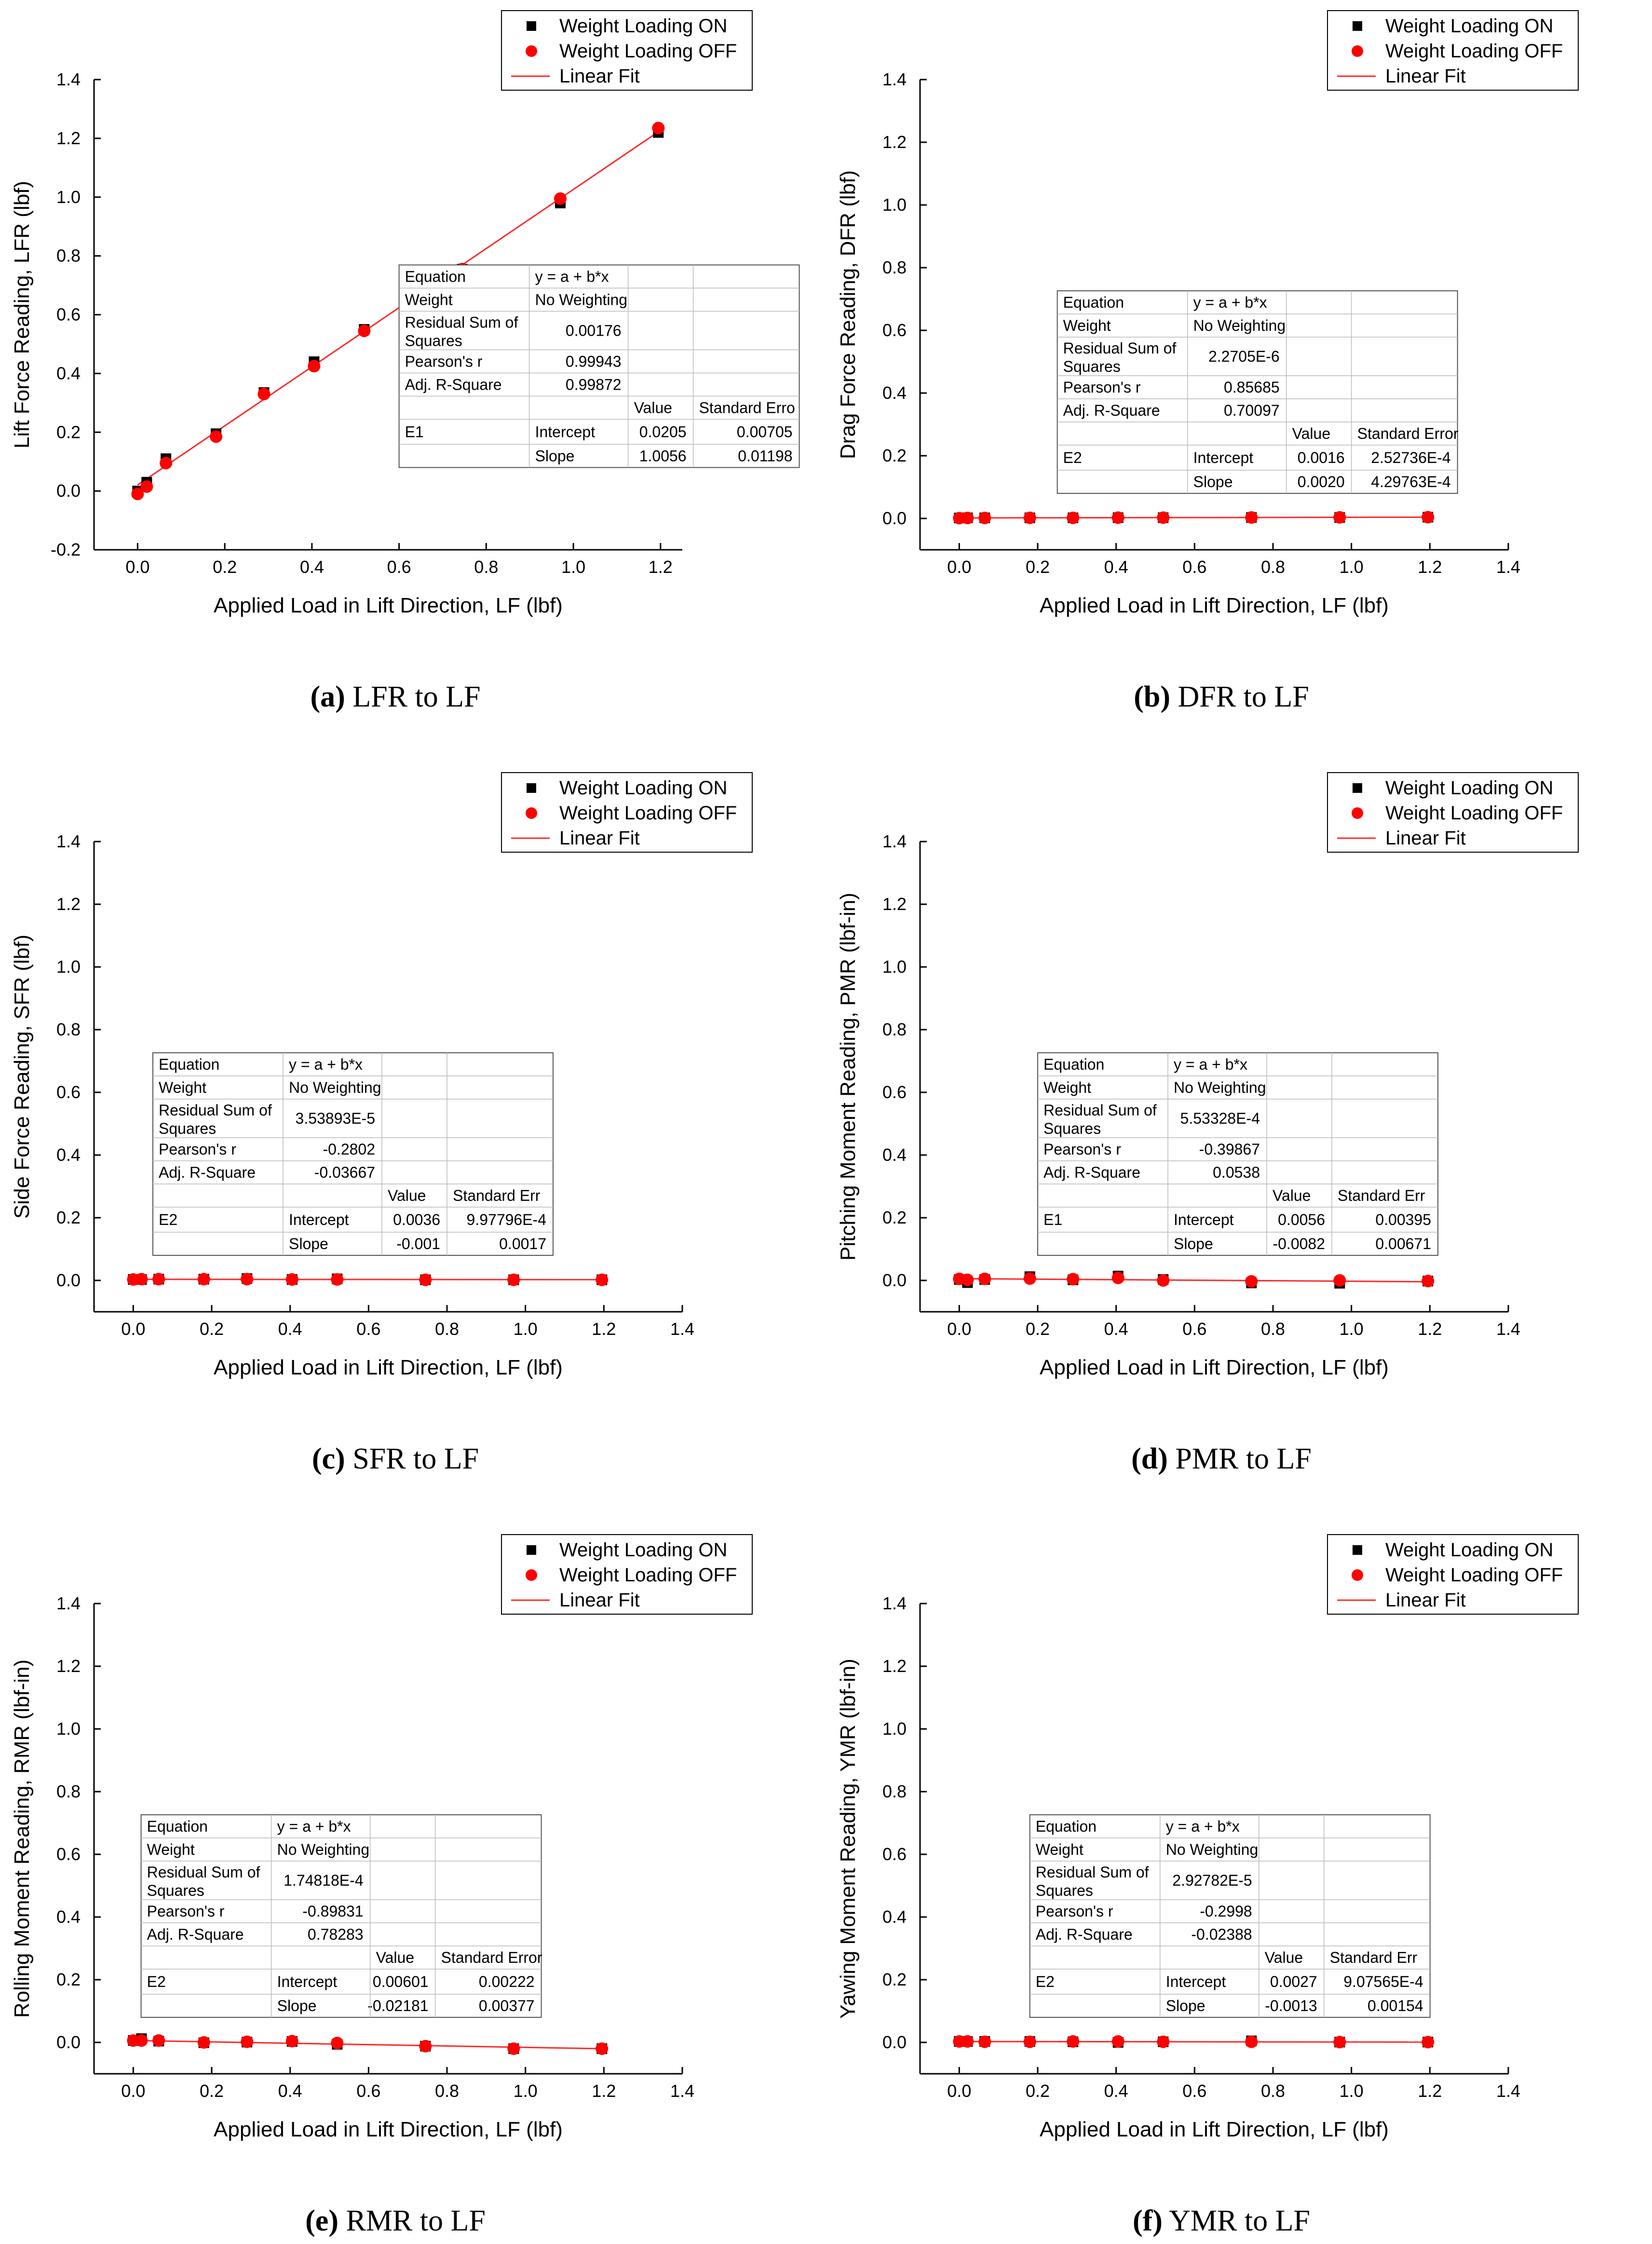  I want to click on table-cell: No Weighting, so click(335, 1088).